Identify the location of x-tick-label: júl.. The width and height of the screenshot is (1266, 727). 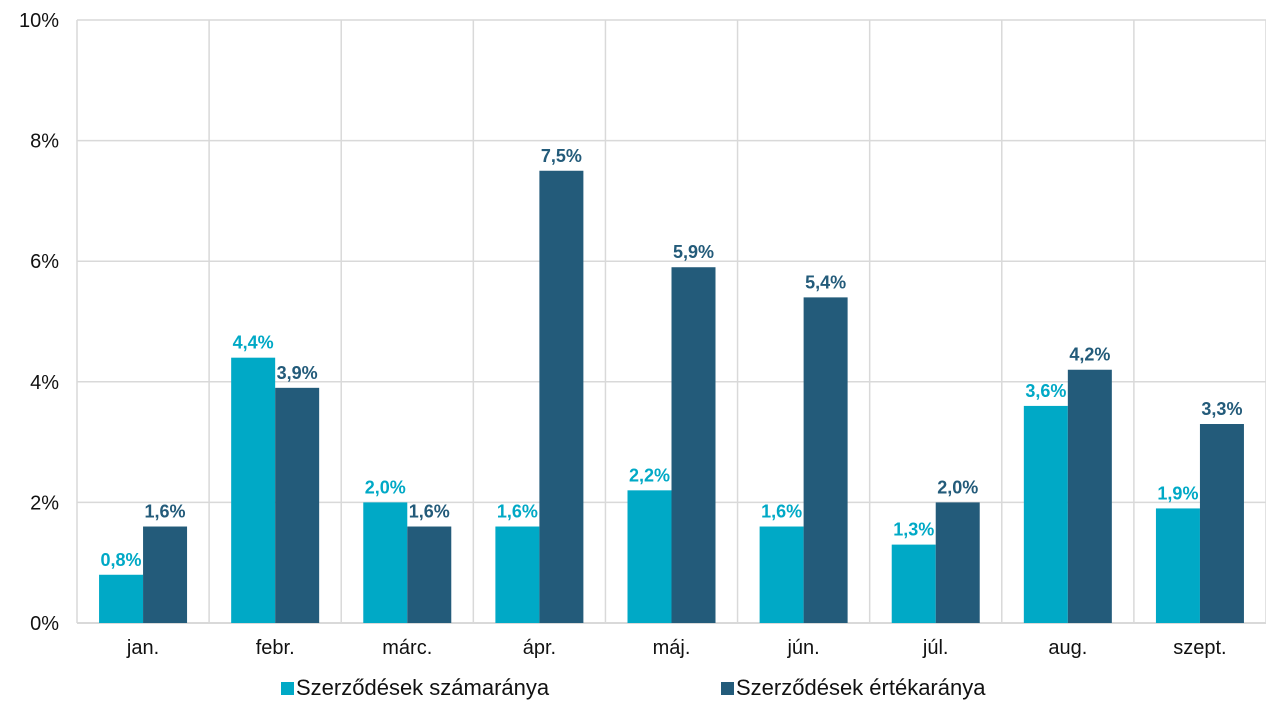
(935, 648).